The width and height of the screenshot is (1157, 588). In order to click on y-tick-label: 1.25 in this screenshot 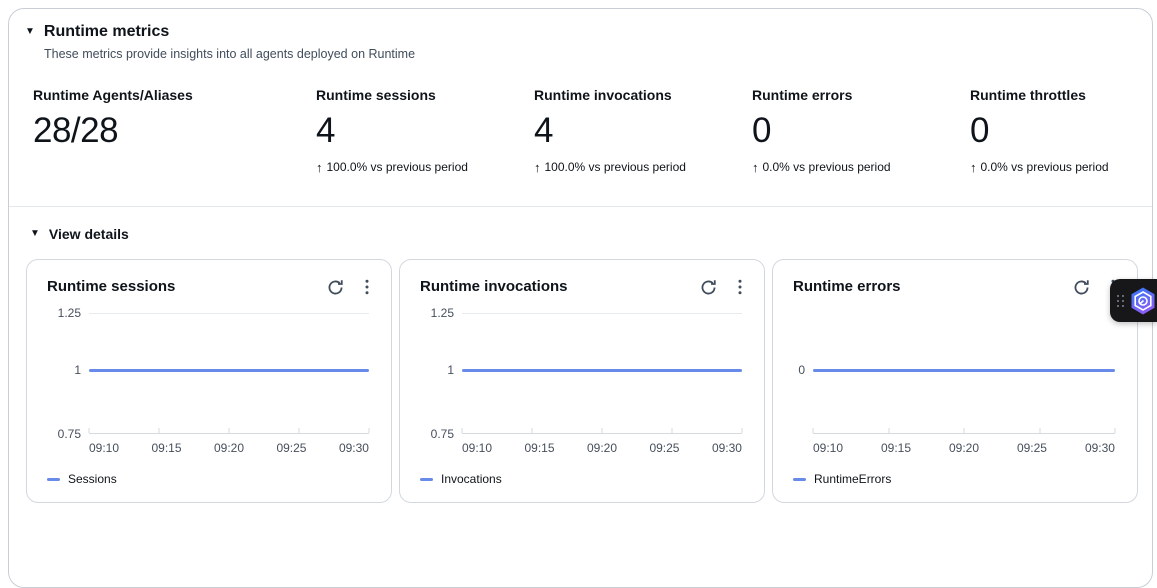, I will do `click(69, 313)`.